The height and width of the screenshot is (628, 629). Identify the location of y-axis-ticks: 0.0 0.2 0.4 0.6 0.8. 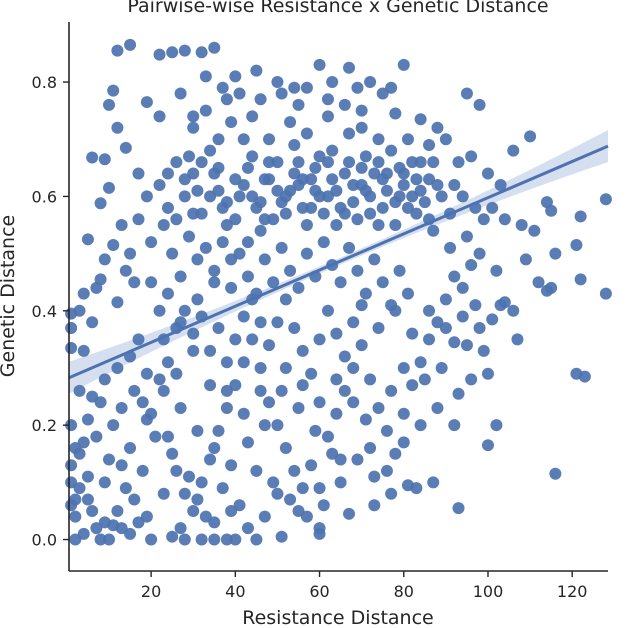
(50, 311).